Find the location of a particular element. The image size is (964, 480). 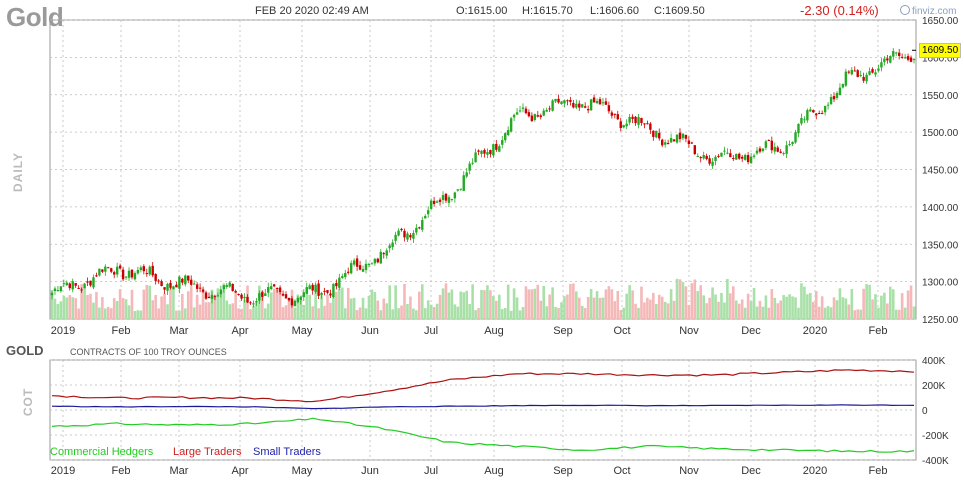

cot-x-tick-label: Apr is located at coordinates (239, 471).